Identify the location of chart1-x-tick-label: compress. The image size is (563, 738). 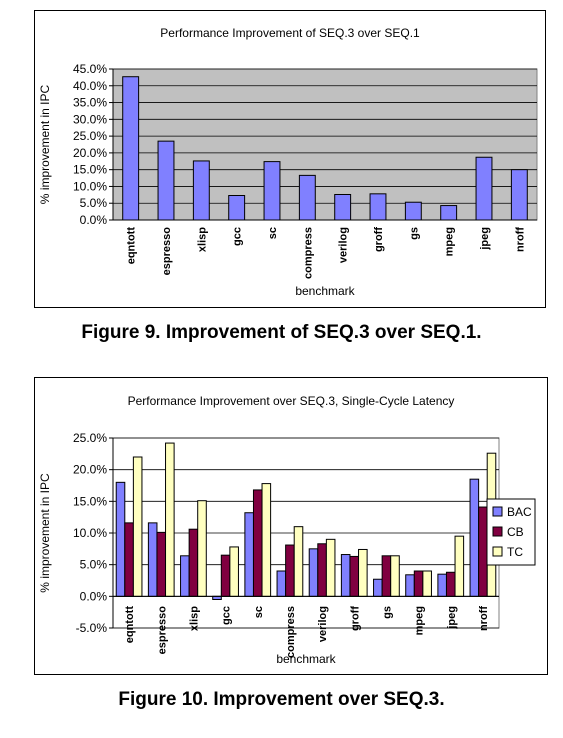
(308, 253).